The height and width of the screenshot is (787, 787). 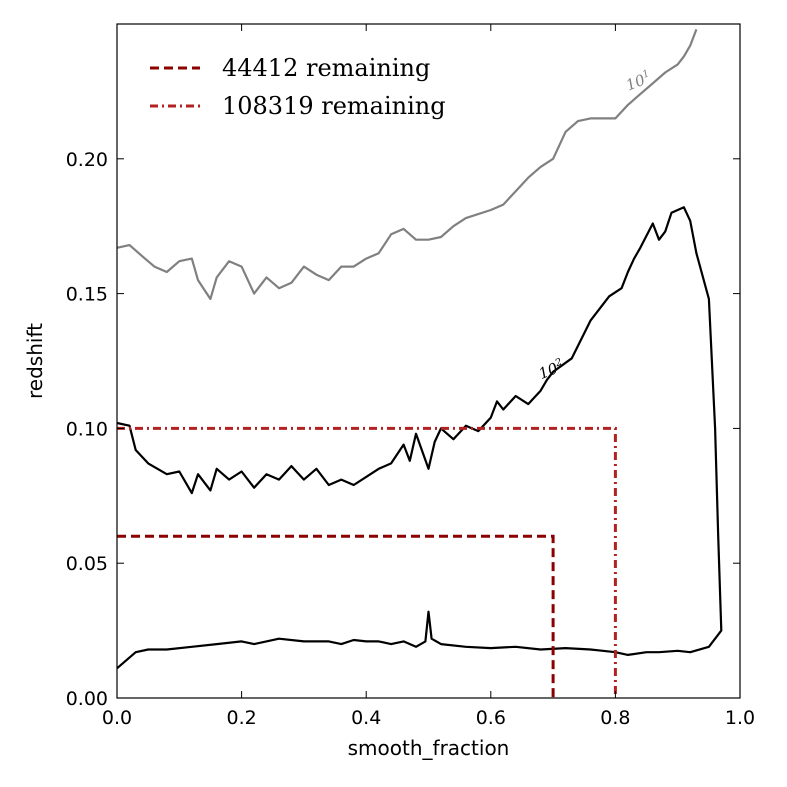 I want to click on x-tick-label: 0.4, so click(x=366, y=718).